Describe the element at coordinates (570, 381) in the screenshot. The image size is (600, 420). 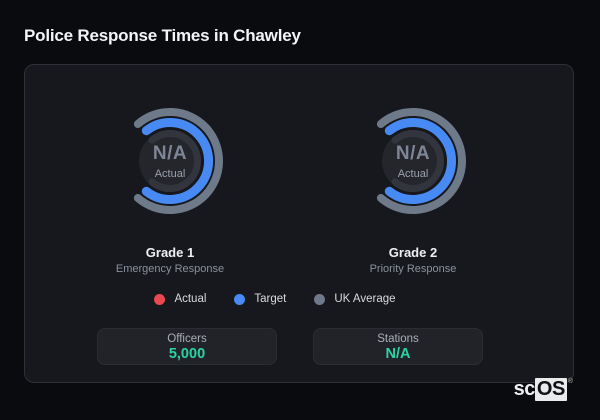
I see `registered-trademark-icon: ®` at that location.